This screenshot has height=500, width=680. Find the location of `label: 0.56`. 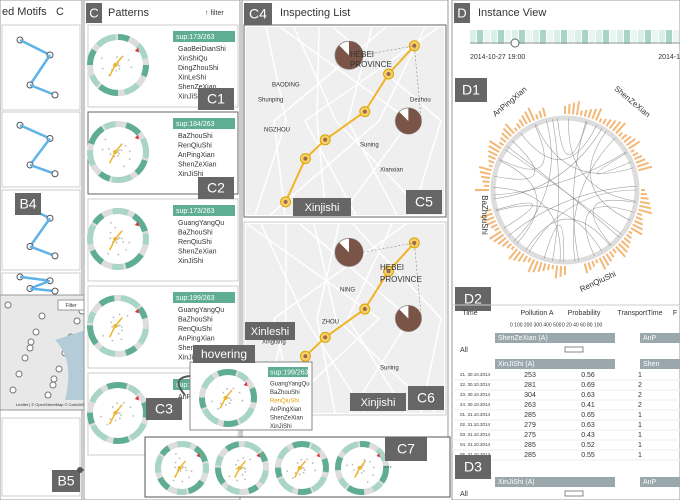

label: 0.56 is located at coordinates (588, 375).